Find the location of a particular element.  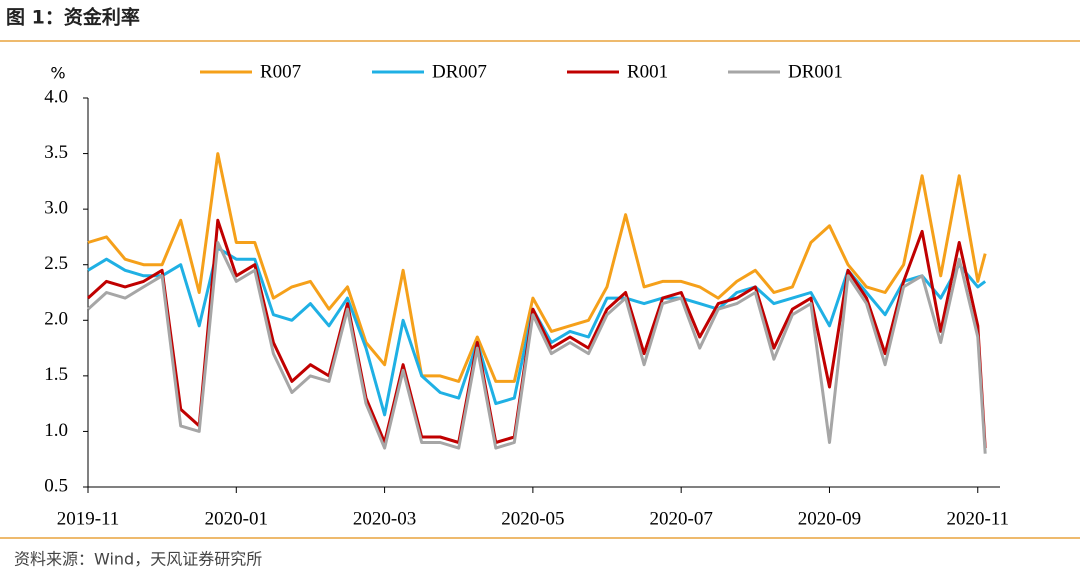

y-tick-label: 0.5 is located at coordinates (56, 485).